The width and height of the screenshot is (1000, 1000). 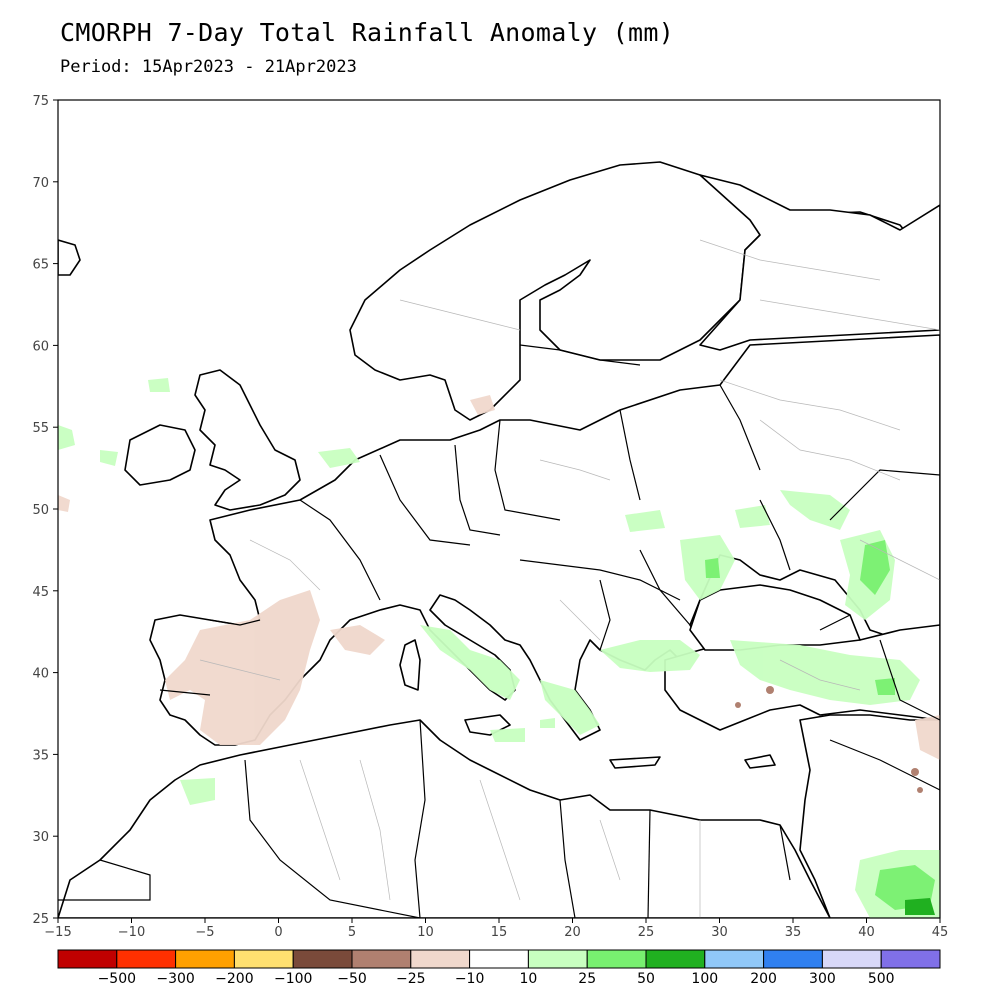 What do you see at coordinates (411, 979) in the screenshot?
I see `colorbar-label: −25` at bounding box center [411, 979].